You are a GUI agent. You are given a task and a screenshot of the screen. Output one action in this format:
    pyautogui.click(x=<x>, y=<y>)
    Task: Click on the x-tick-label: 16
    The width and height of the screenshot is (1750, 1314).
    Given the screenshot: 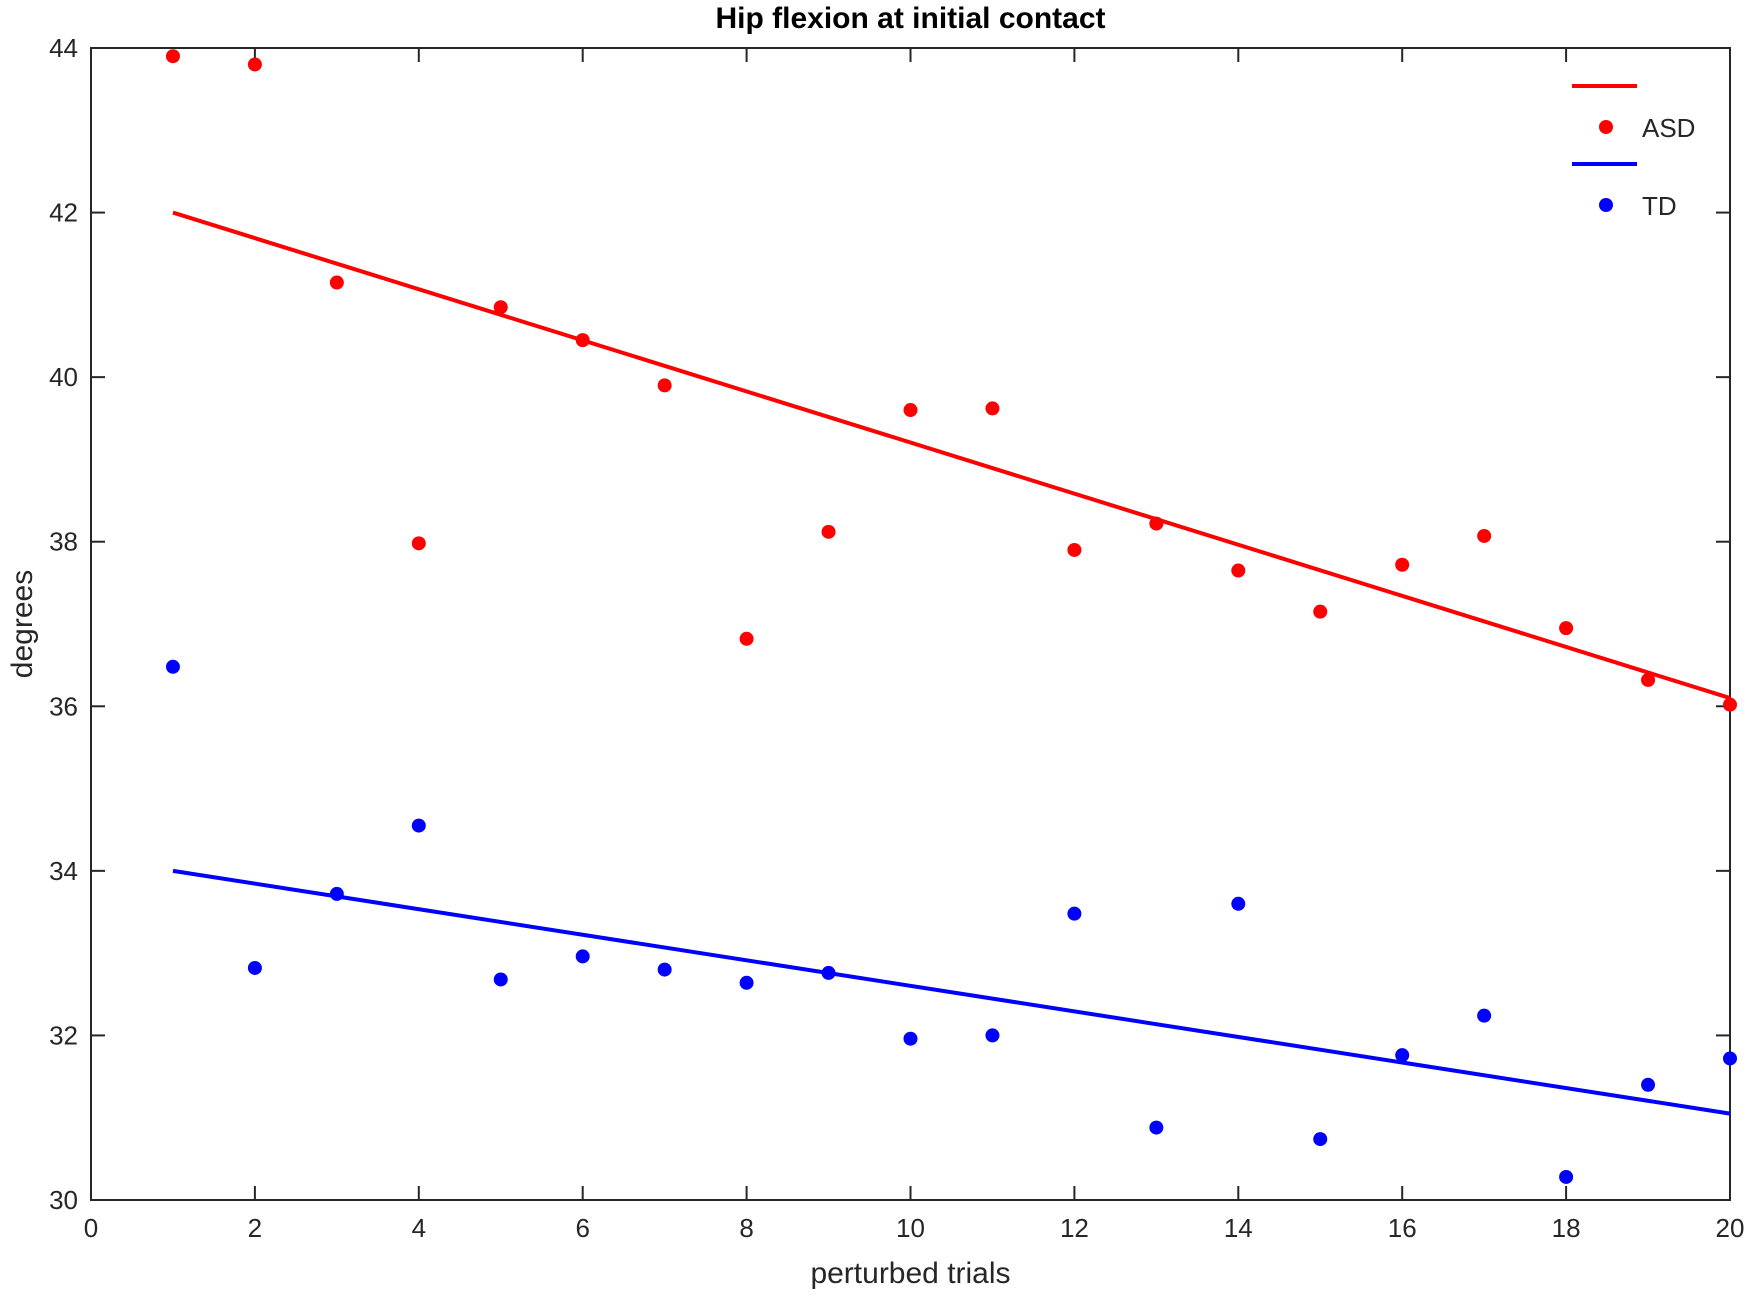 What is the action you would take?
    pyautogui.click(x=1402, y=1228)
    